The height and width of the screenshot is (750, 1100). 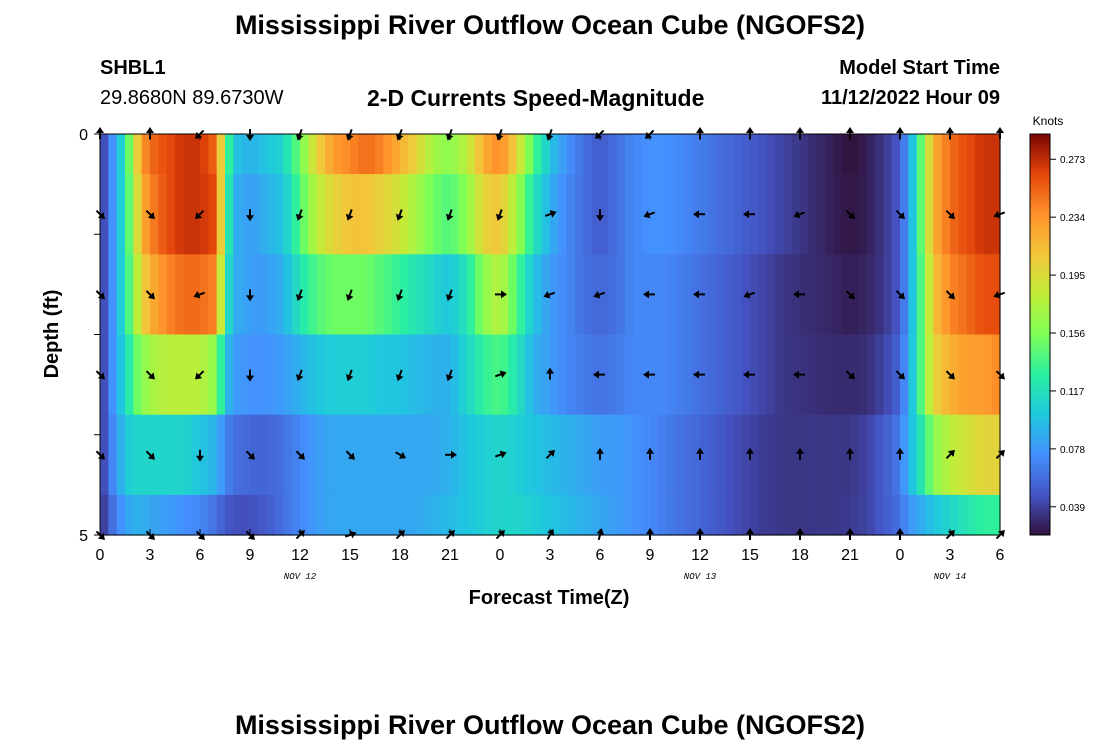 I want to click on y-axis-label: Depth (ft), so click(x=52, y=334).